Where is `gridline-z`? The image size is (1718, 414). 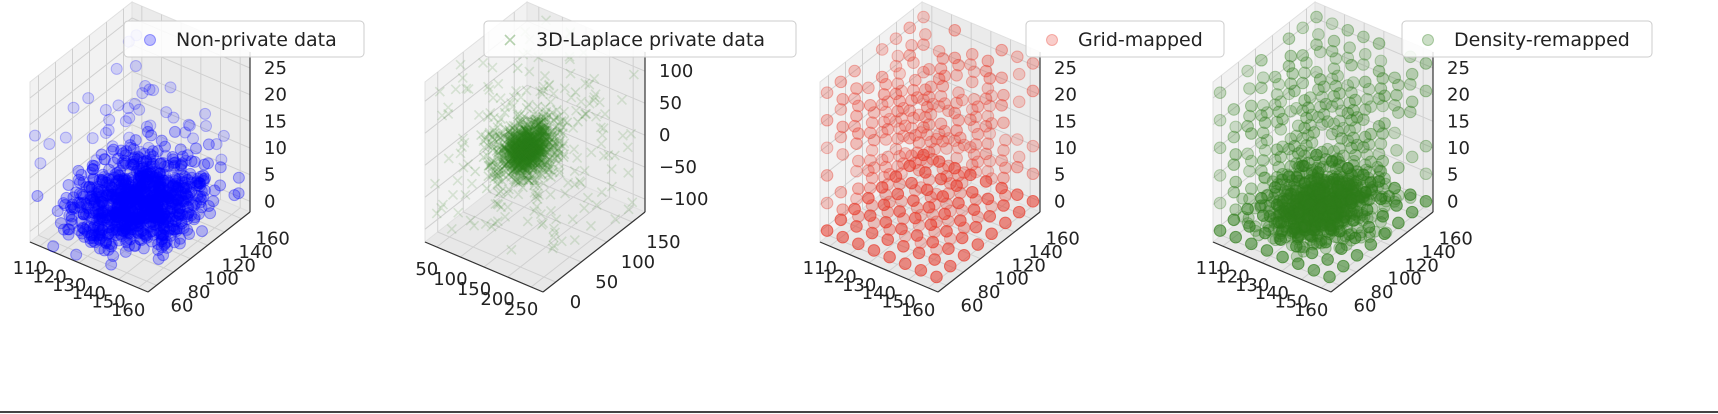
gridline-z is located at coordinates (140, 111).